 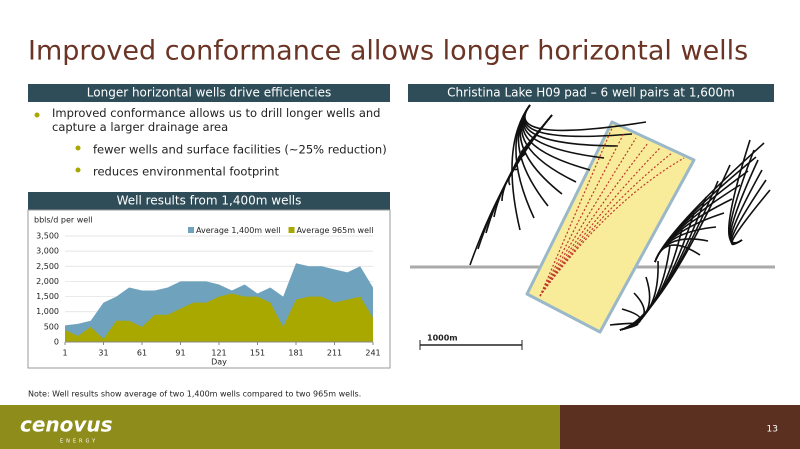 What do you see at coordinates (142, 353) in the screenshot?
I see `x-tick-label: 61` at bounding box center [142, 353].